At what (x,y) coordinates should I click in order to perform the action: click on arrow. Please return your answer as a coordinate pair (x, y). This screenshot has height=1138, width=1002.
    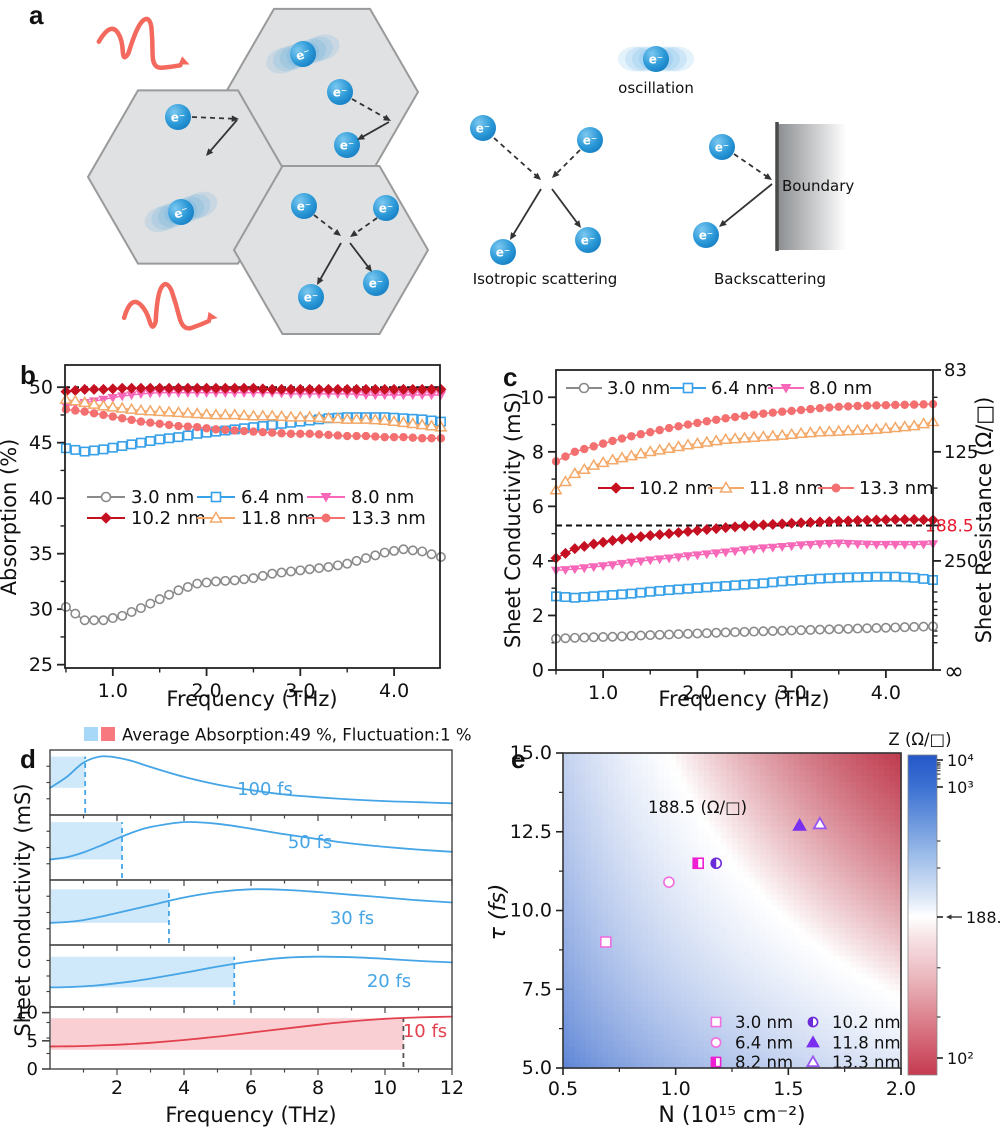
    Looking at the image, I should click on (360, 256).